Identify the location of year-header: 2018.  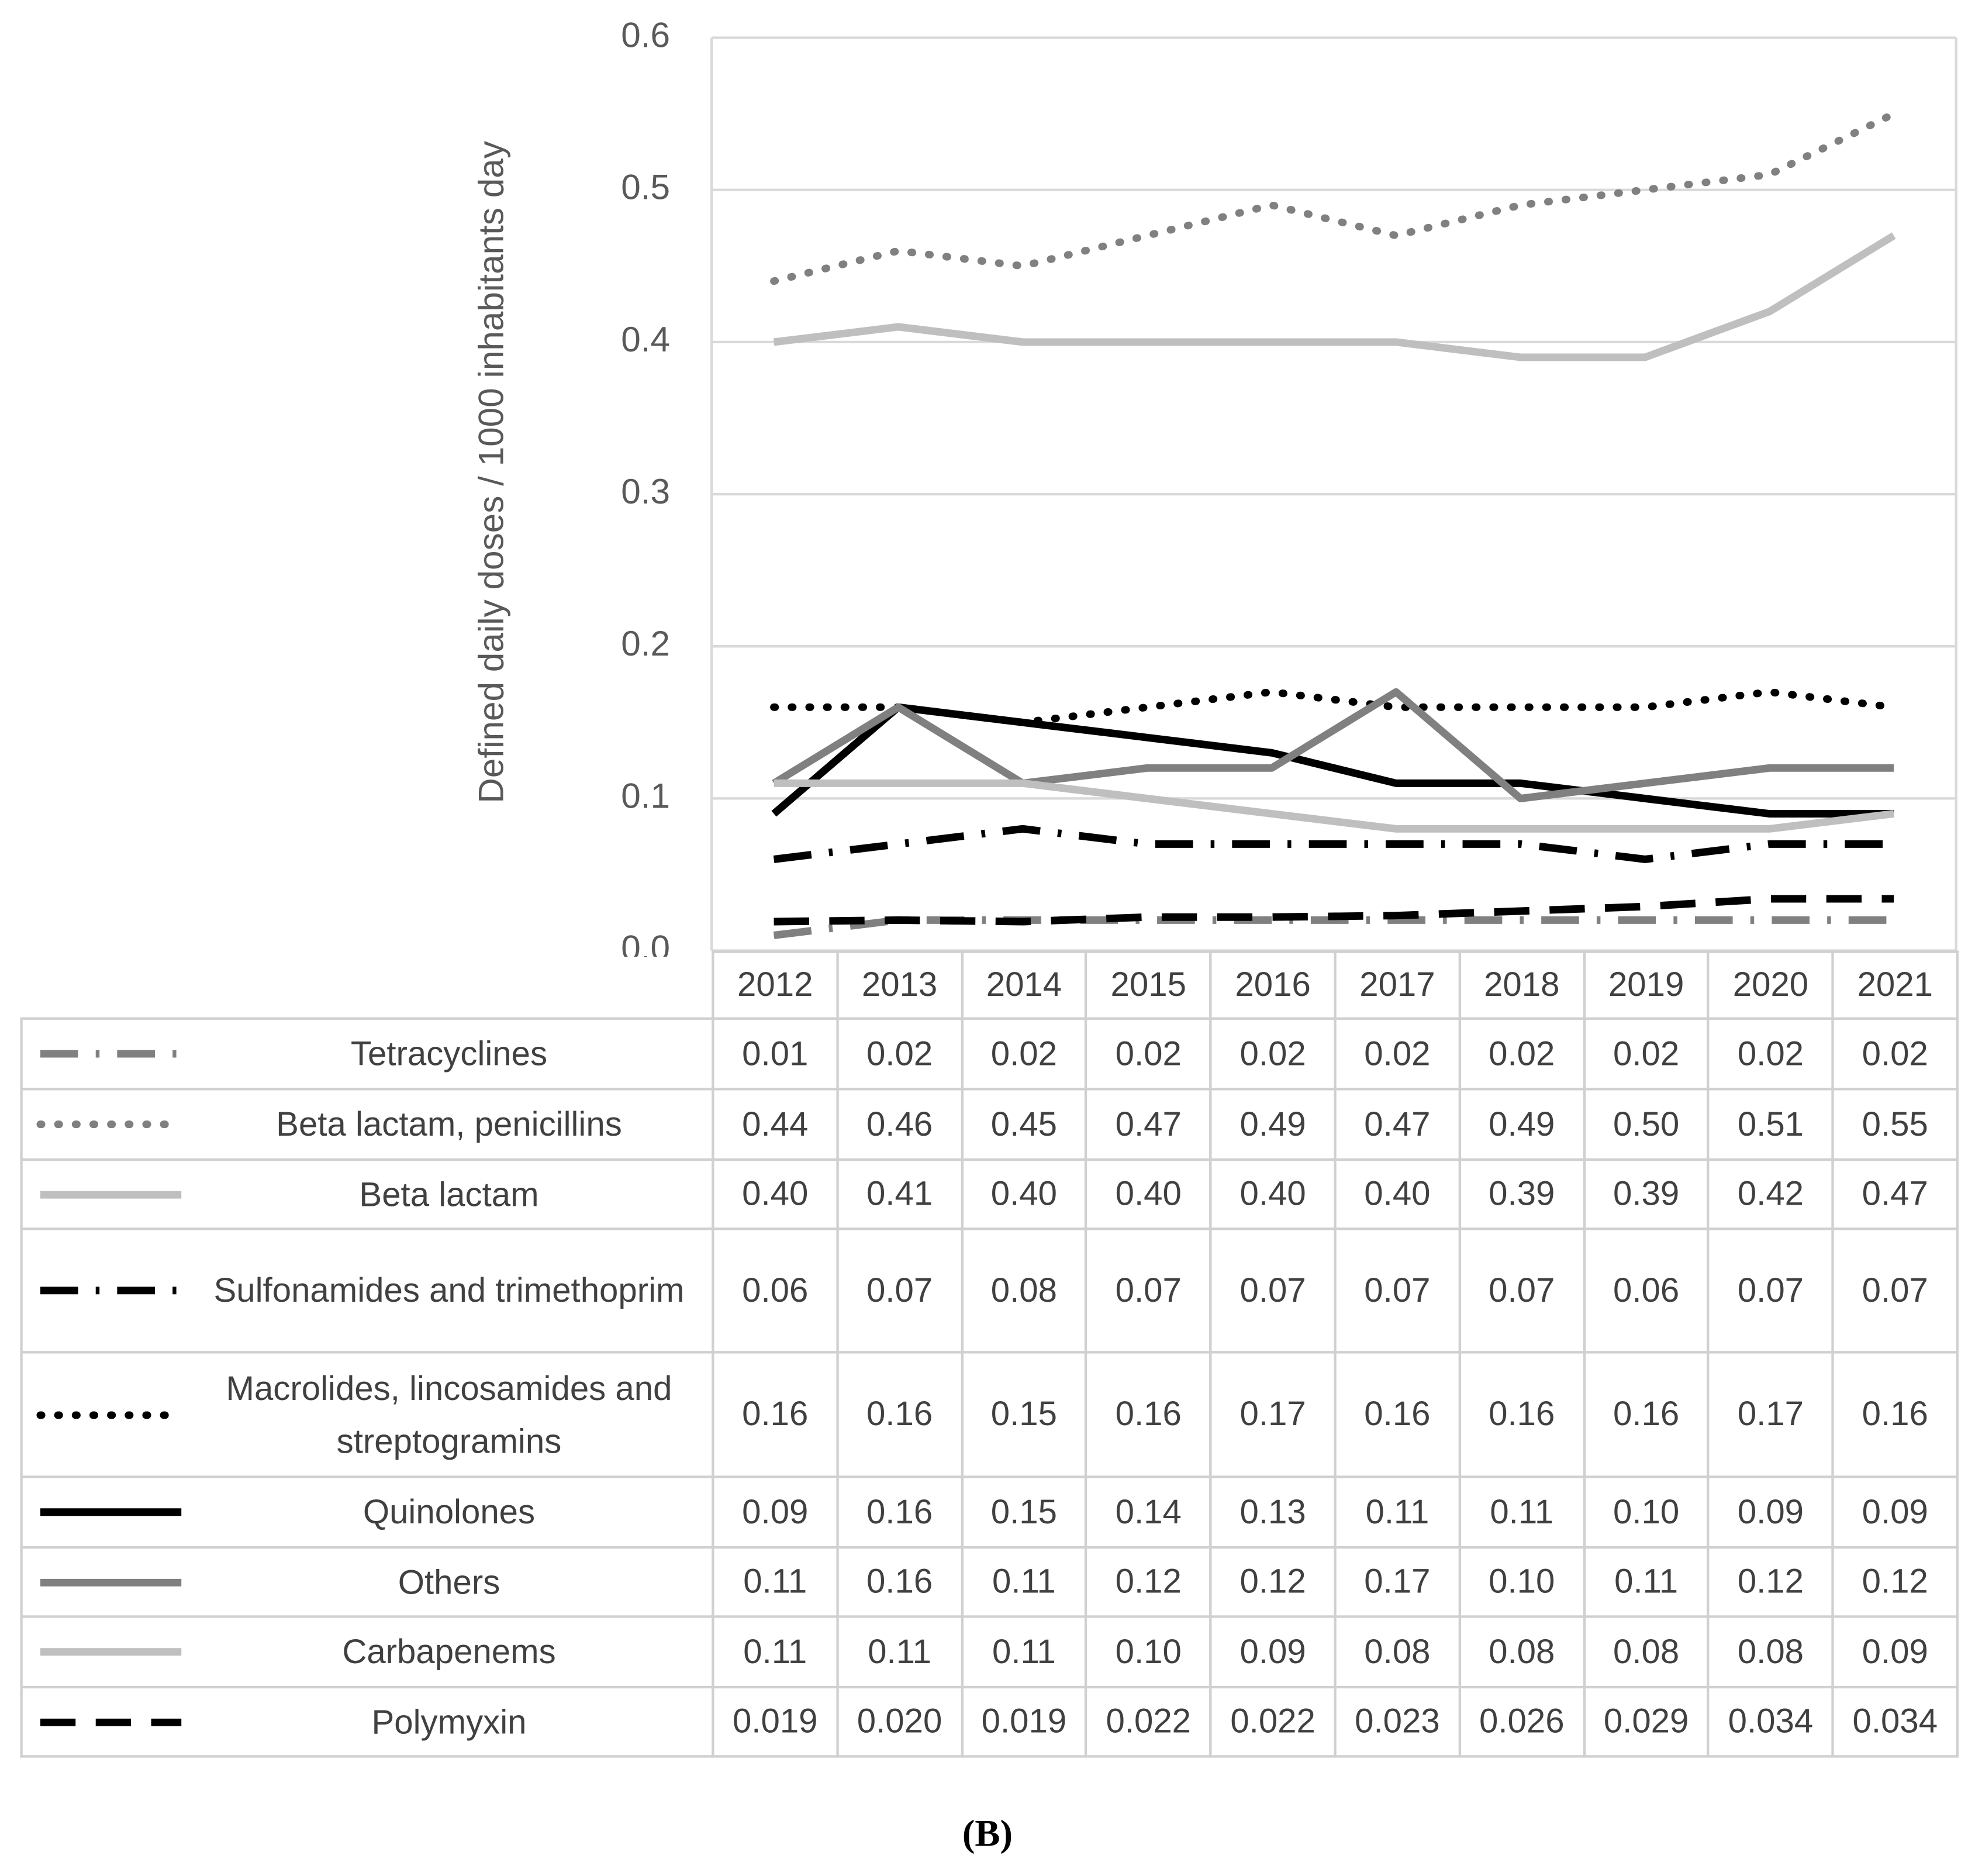
(1522, 985).